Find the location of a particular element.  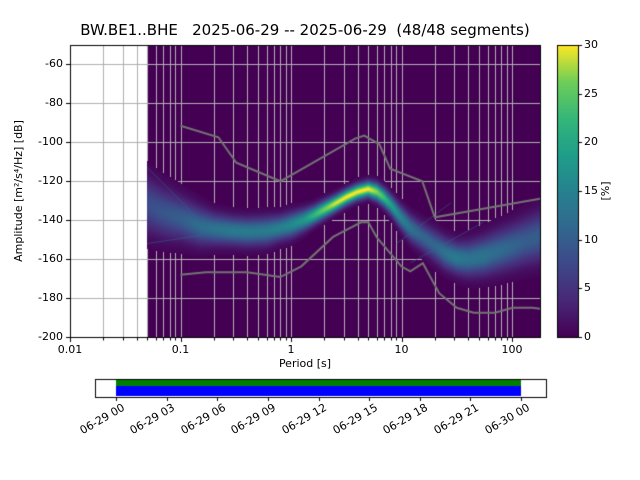

y-tick-label: -120 is located at coordinates (50, 181).